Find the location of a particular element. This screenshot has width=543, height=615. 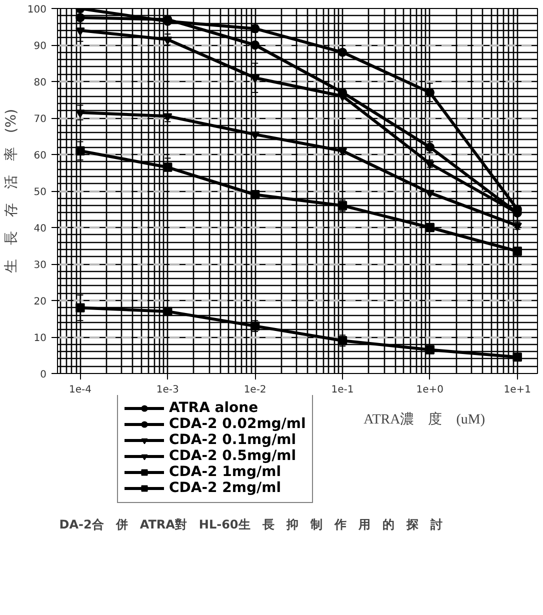

y-tick-label: 60 is located at coordinates (40, 156).